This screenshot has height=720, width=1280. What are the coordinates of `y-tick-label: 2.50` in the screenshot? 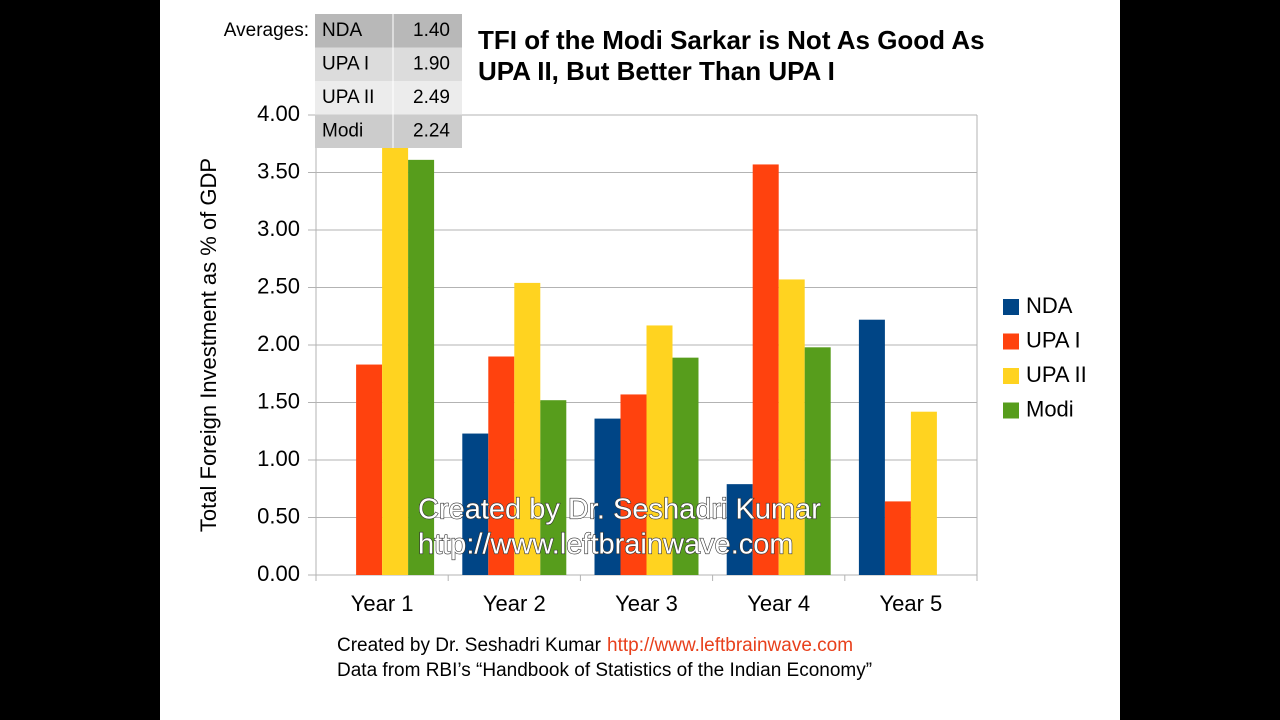 It's located at (278, 285).